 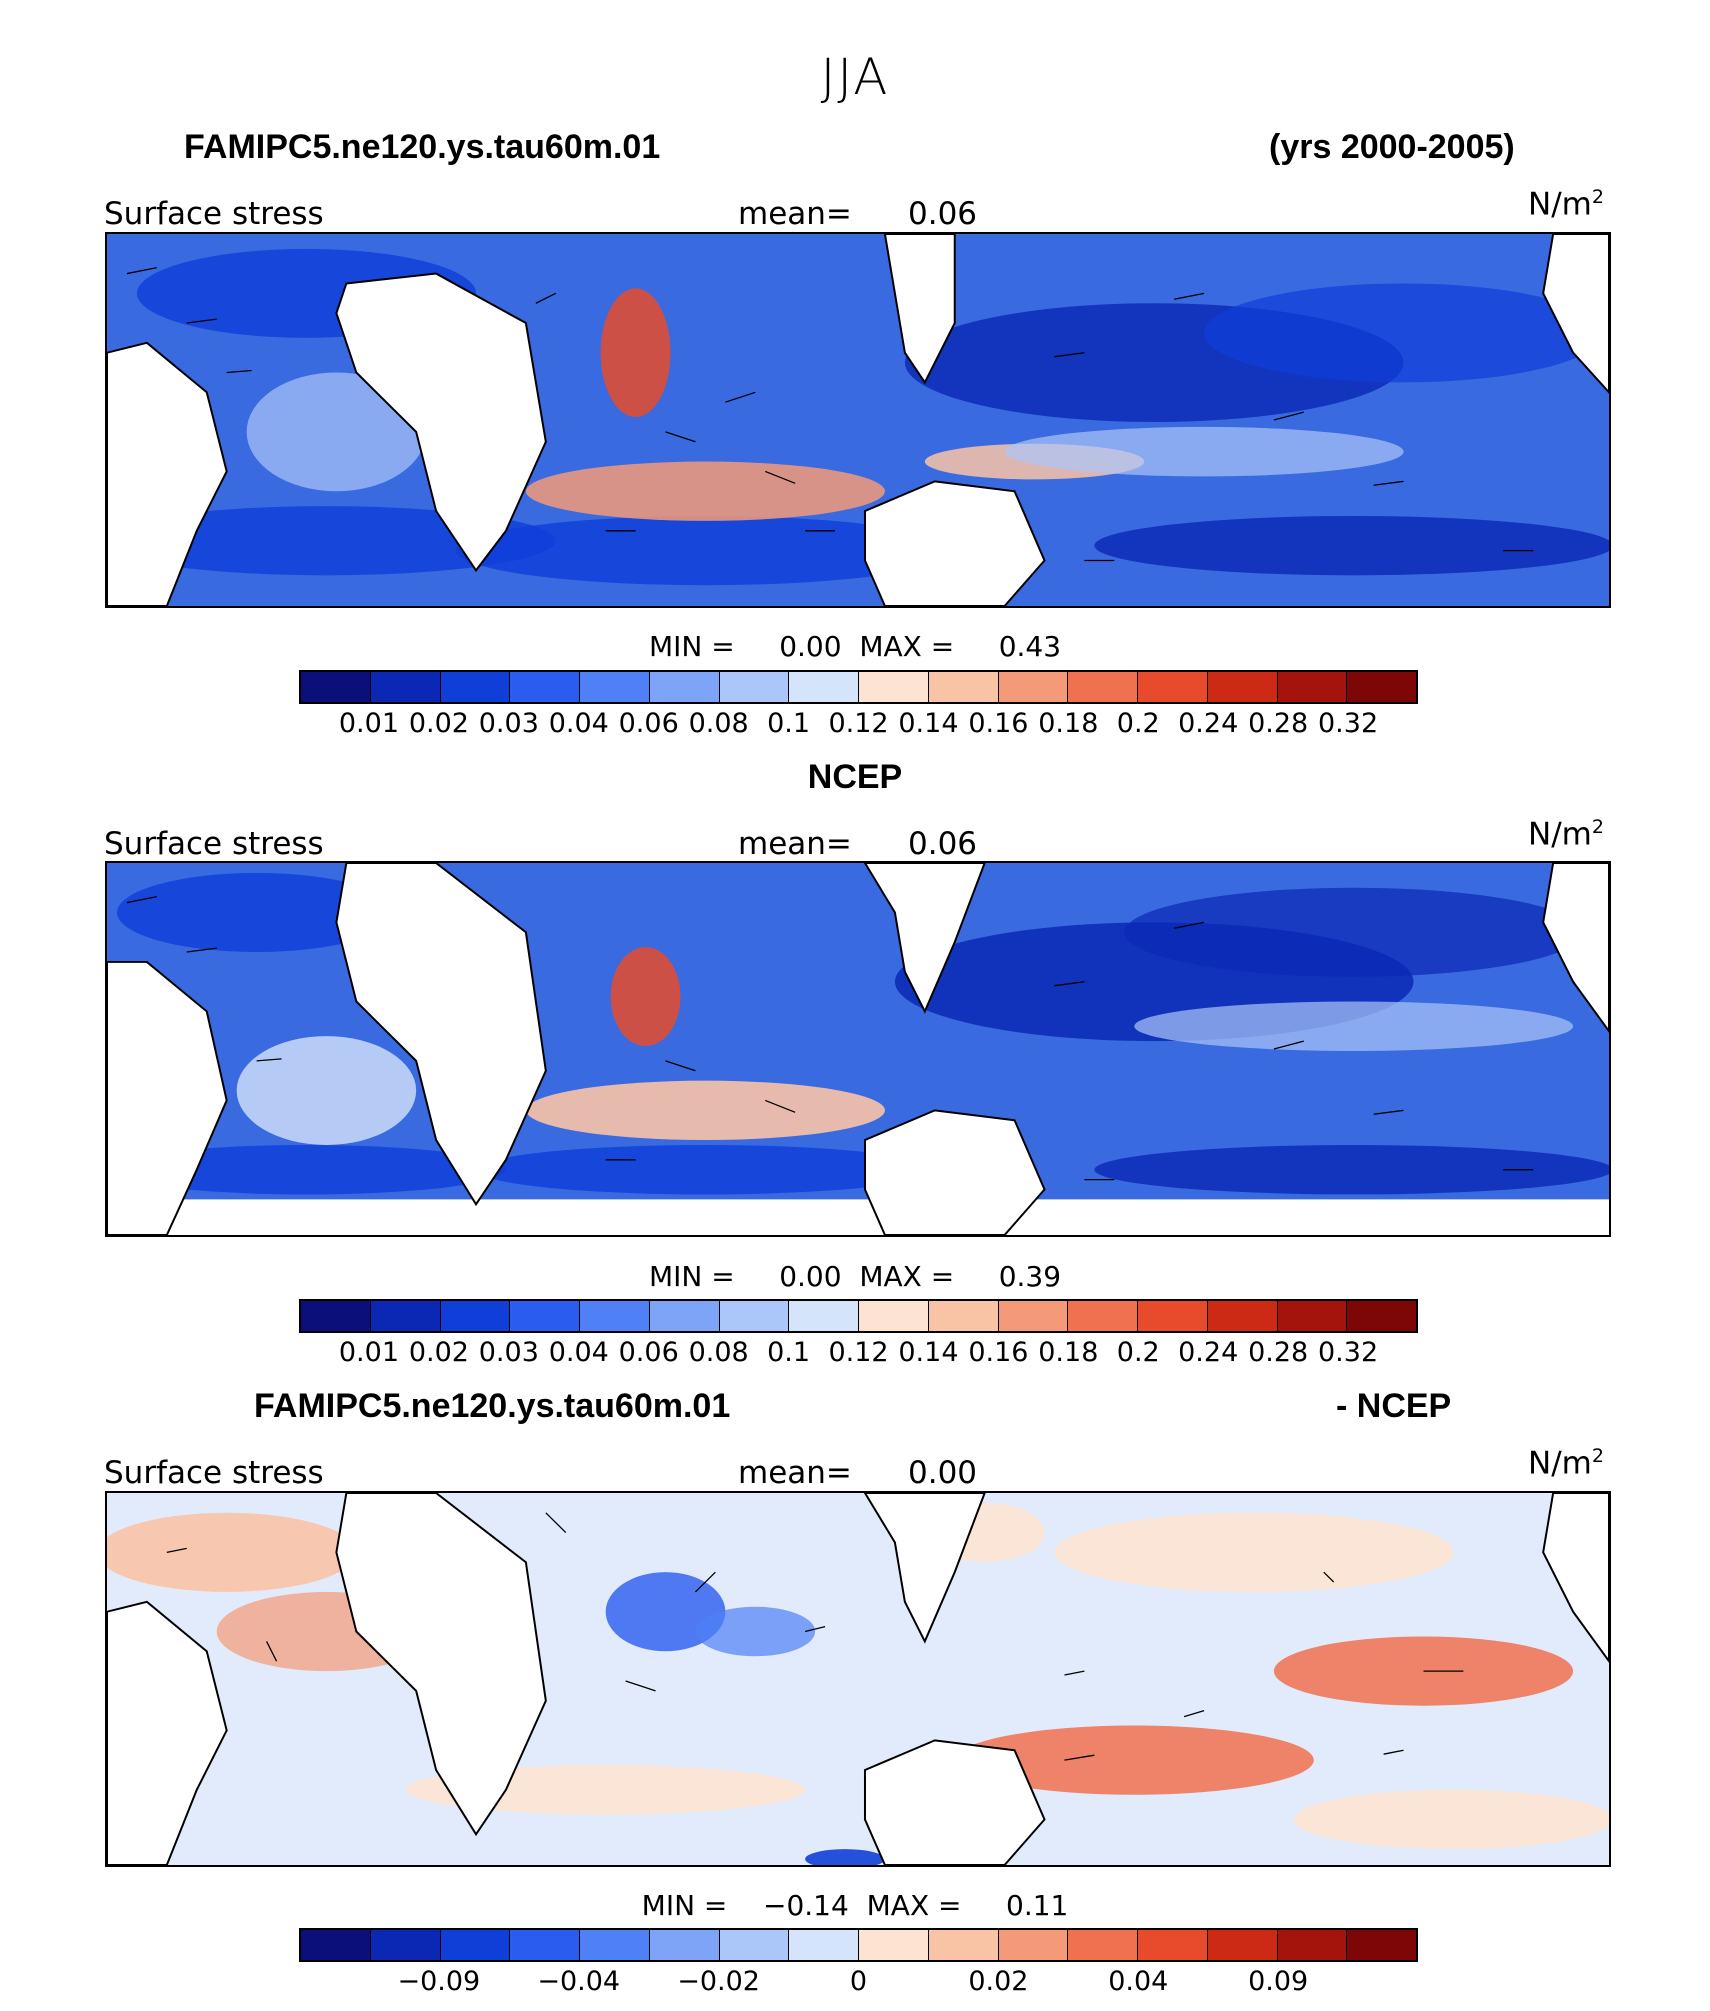 What do you see at coordinates (943, 214) in the screenshot?
I see `panel1-mean-value: 0.06` at bounding box center [943, 214].